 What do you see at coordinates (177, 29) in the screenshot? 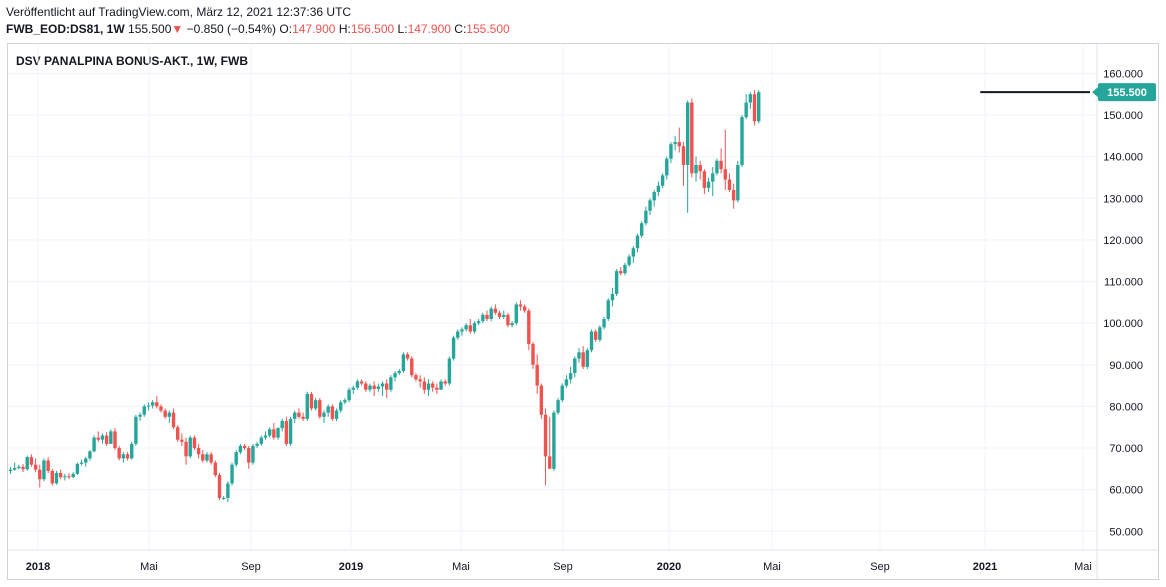
I see `down-arrow-icon: ▼` at bounding box center [177, 29].